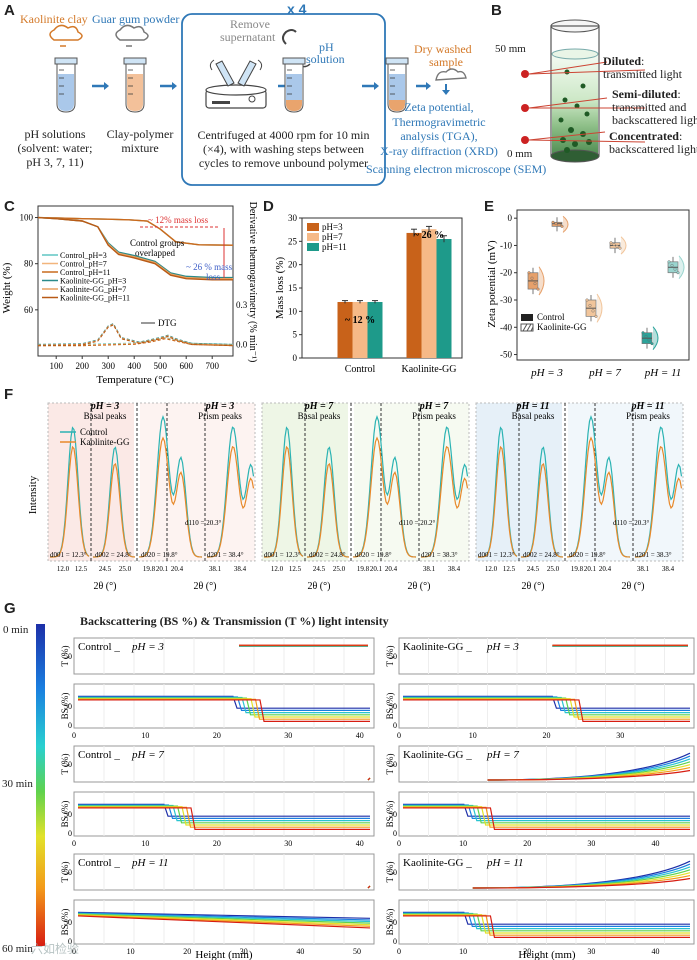  I want to click on tga-y2tick-label: 0.3, so click(242, 305).